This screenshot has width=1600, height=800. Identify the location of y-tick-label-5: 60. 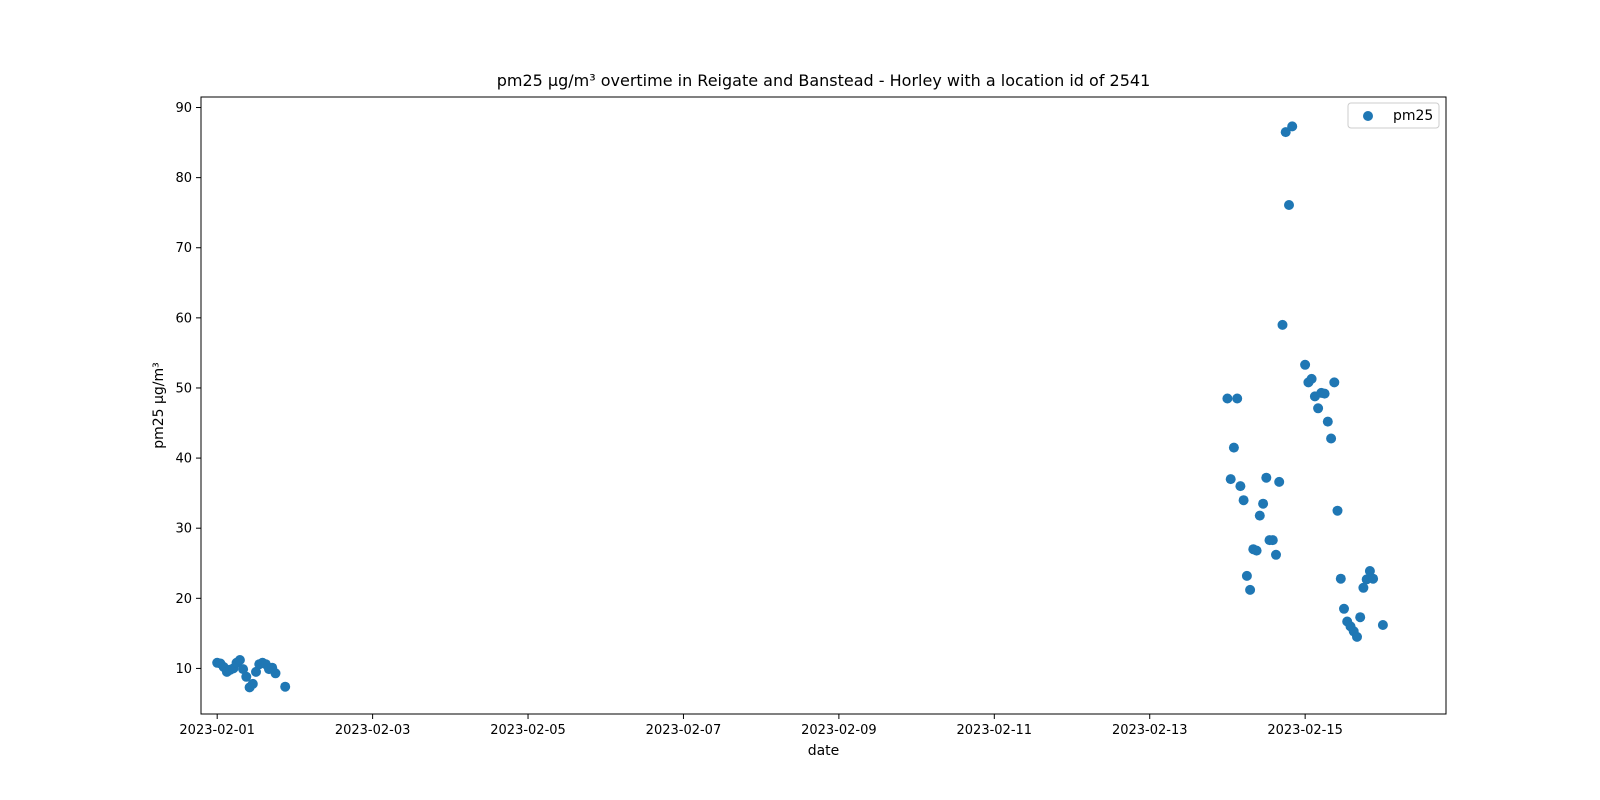
(183, 318).